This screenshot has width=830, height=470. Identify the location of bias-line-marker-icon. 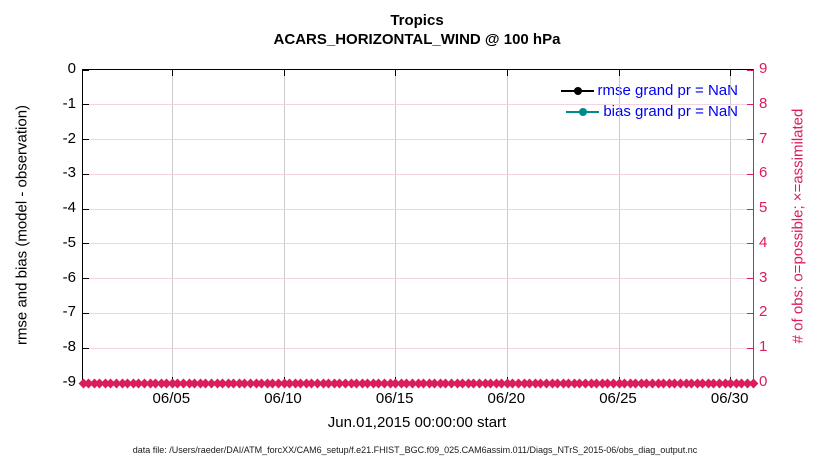
(583, 111).